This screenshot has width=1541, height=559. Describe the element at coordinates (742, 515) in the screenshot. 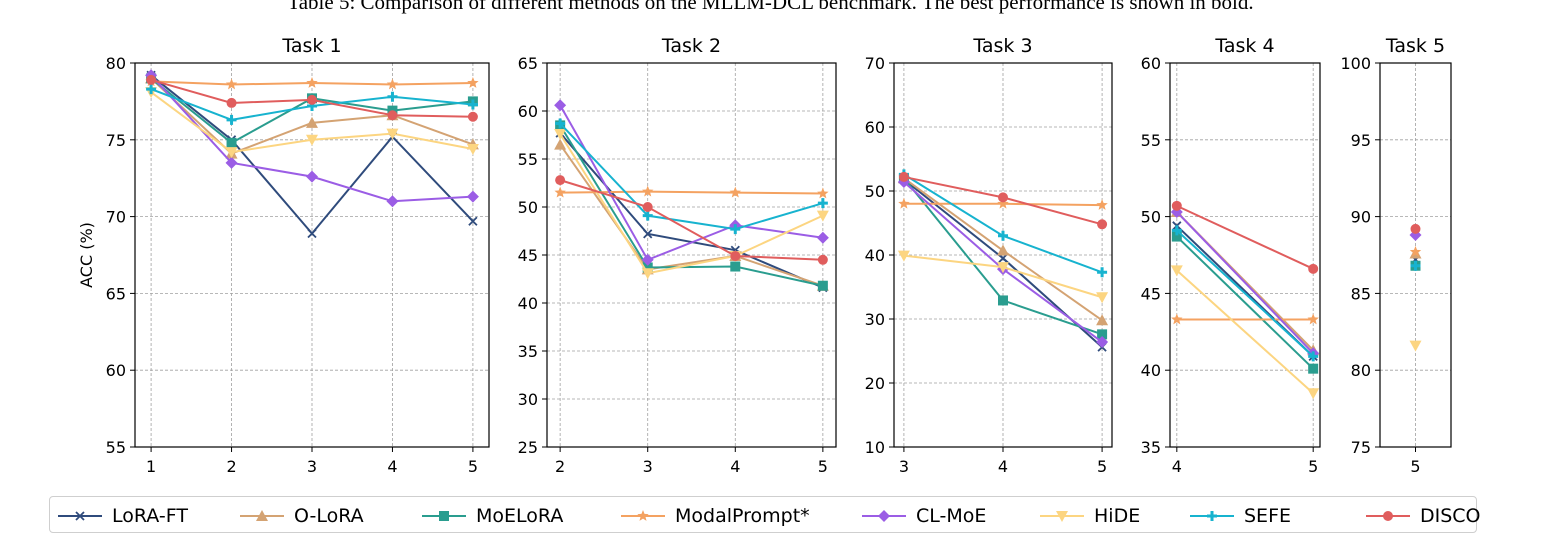

I see `legend-label: ModalPrompt*` at that location.